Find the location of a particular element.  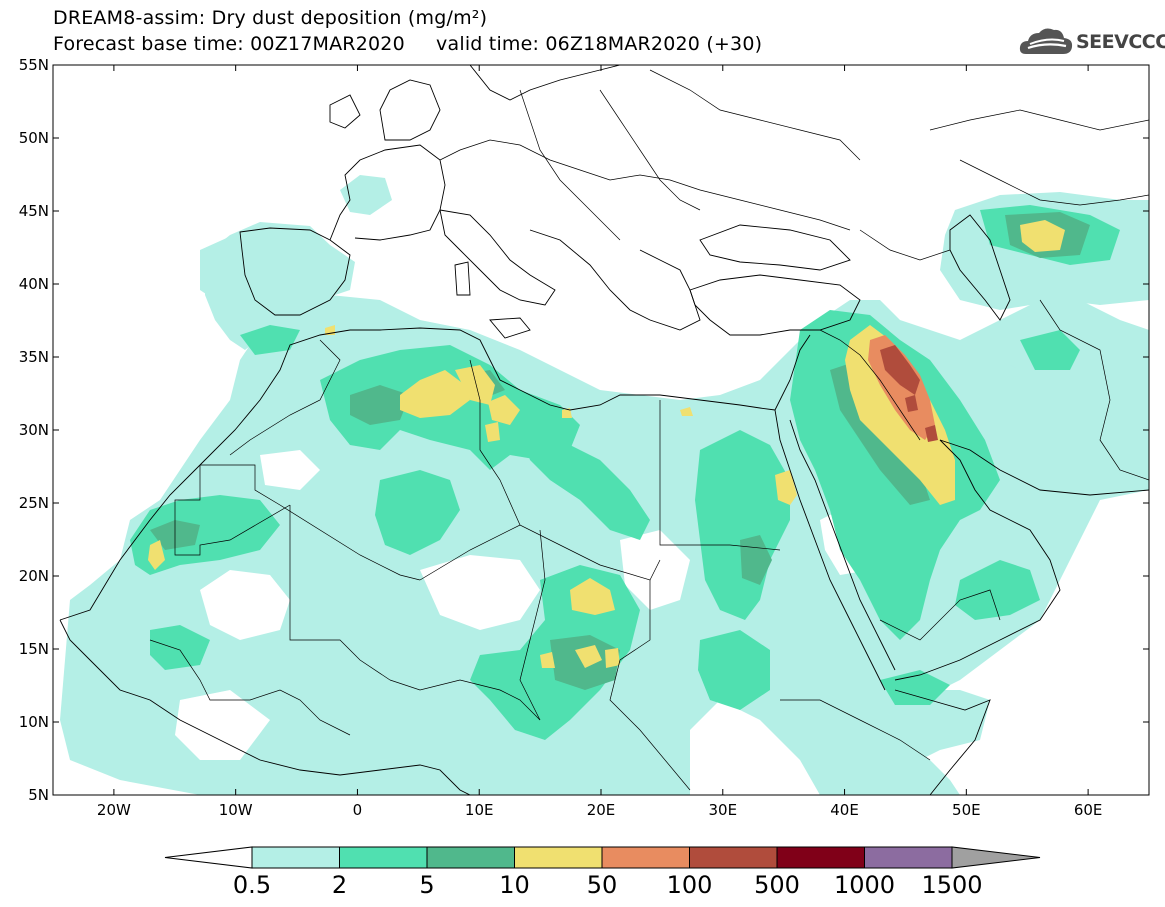

dust-area-100-iraq is located at coordinates (900, 370).